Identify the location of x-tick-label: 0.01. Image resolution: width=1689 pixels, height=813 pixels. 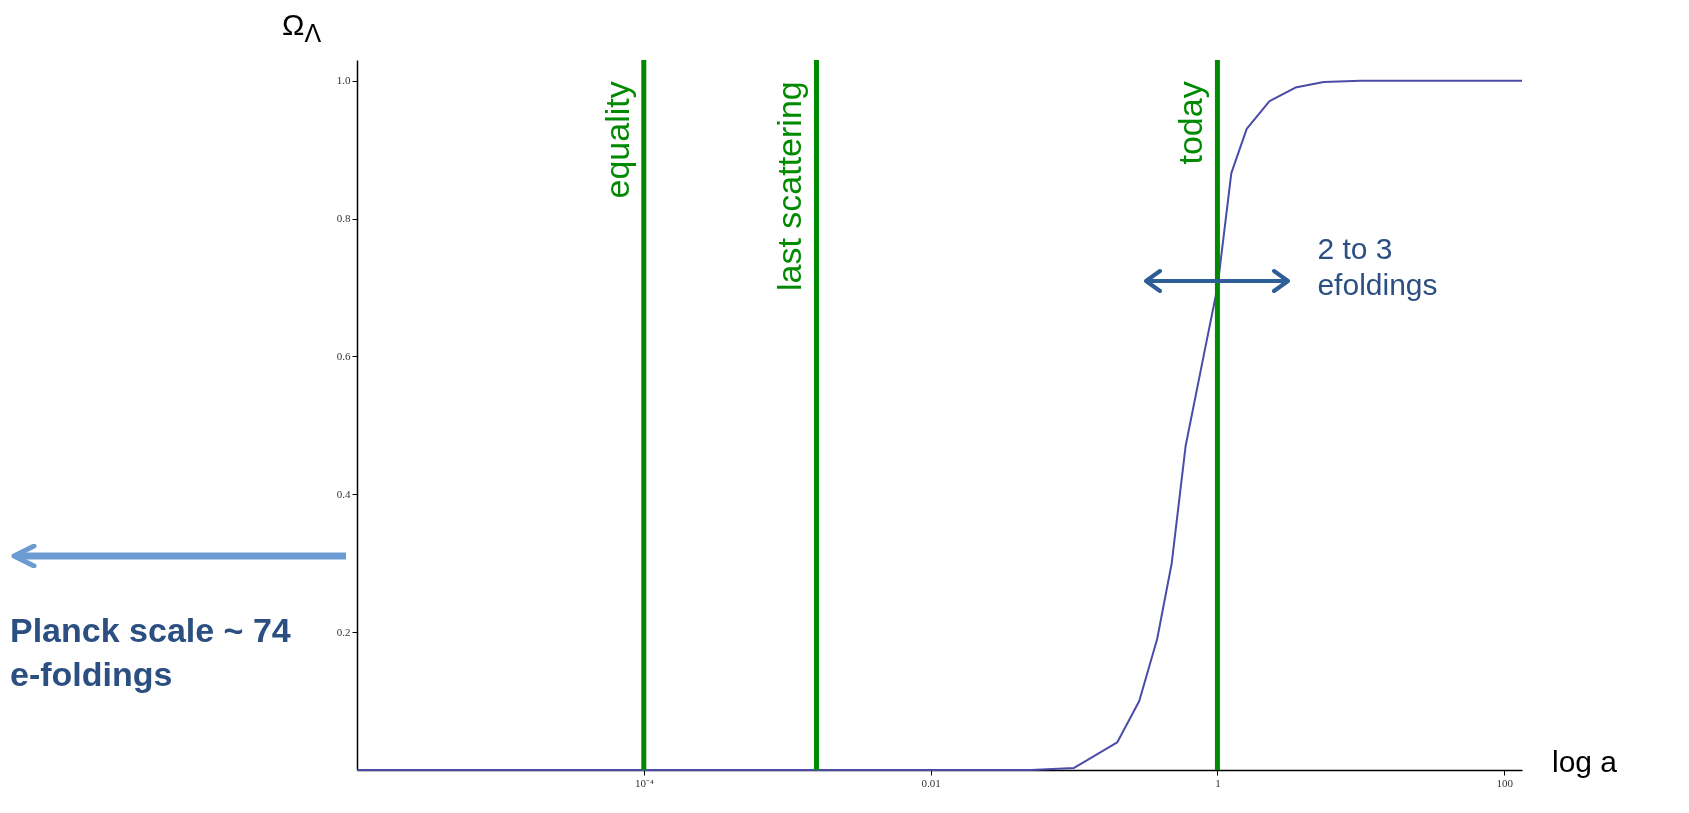
(931, 782).